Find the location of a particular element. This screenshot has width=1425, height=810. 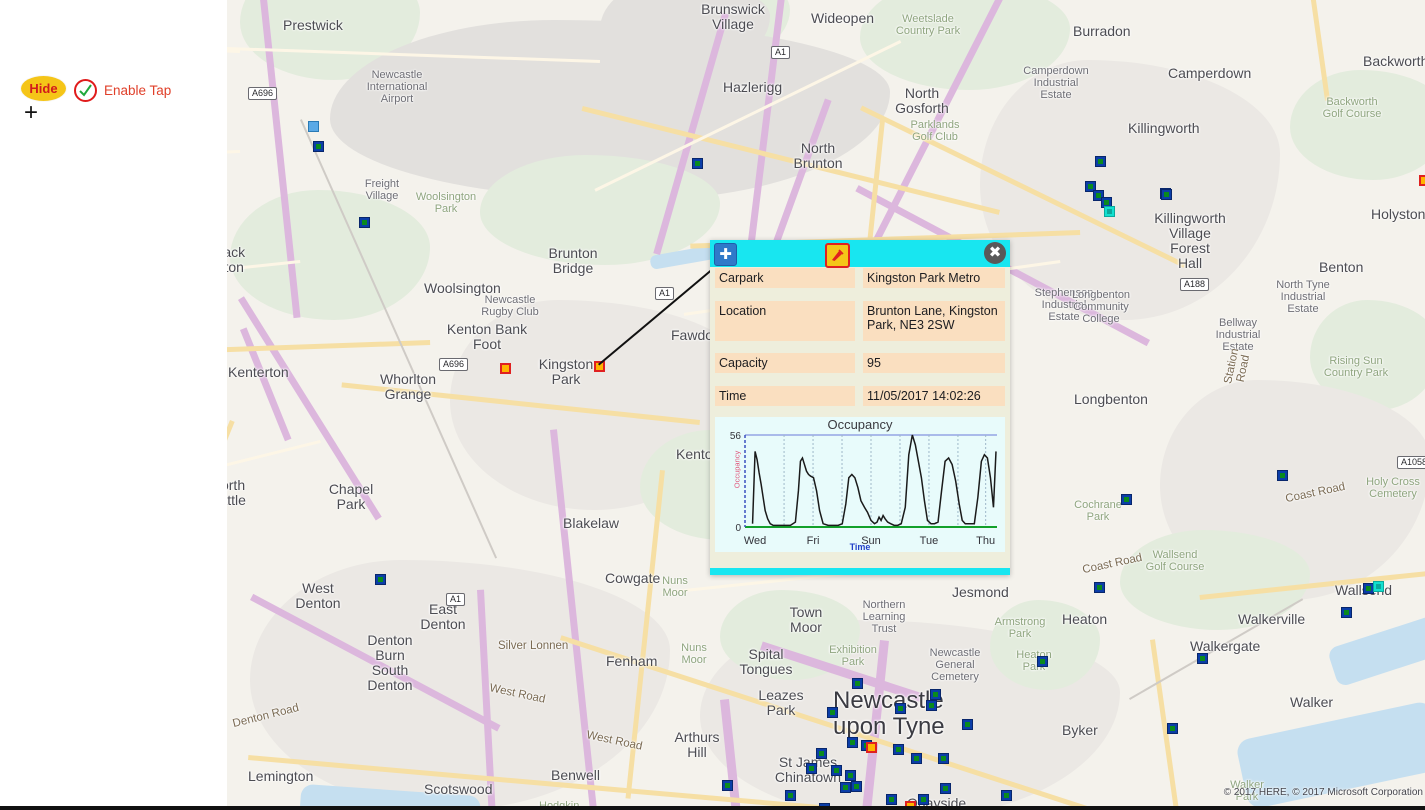

map-label: Nuns Moor is located at coordinates (675, 587).